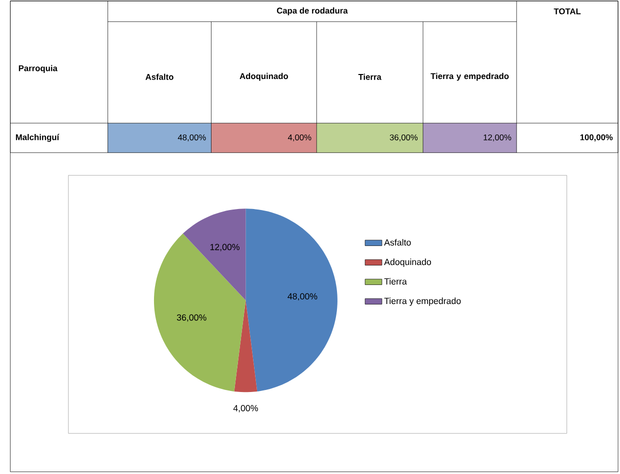 This screenshot has width=620, height=474. I want to click on data-label: 12,00%, so click(225, 248).